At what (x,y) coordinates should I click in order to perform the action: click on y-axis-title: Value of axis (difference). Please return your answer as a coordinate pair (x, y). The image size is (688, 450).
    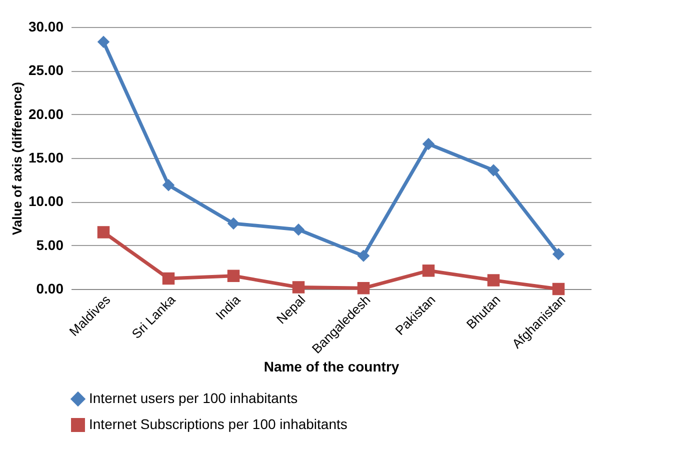
    Looking at the image, I should click on (16, 159).